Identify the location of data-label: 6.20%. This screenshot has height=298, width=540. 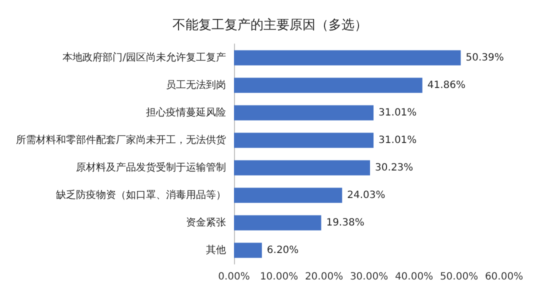
(282, 250).